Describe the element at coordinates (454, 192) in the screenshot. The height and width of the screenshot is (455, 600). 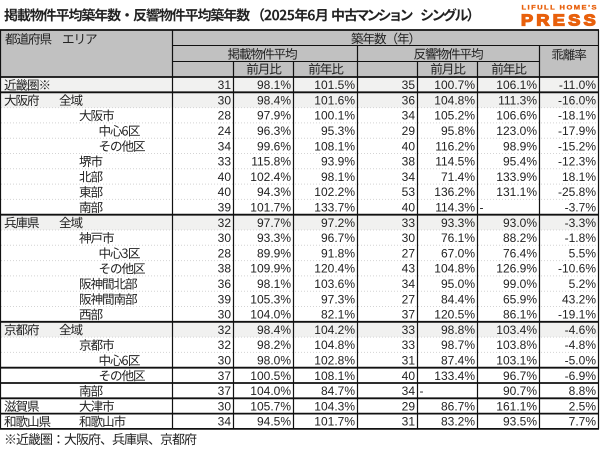
I see `svg-text: 136.2%` at that location.